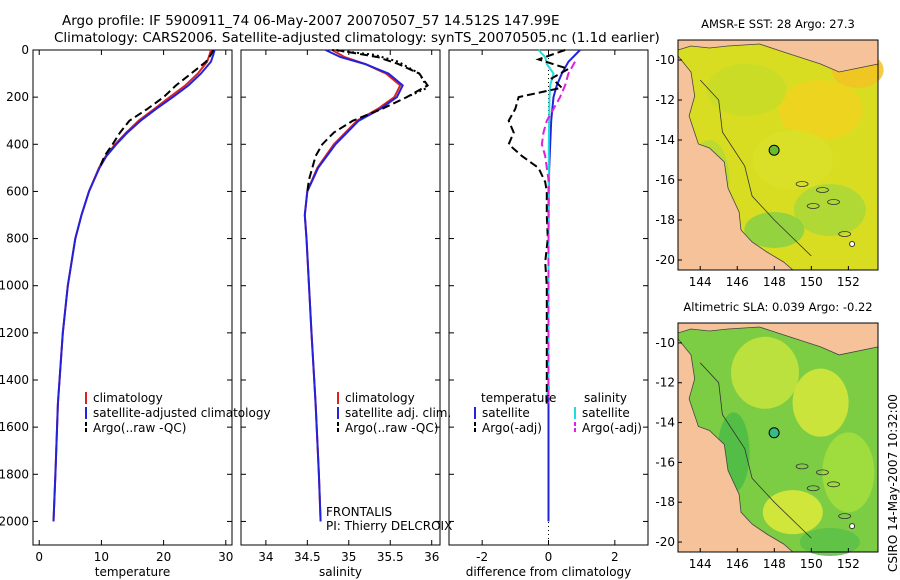  What do you see at coordinates (778, 24) in the screenshot?
I see `map-title-sst: AMSR-E SST: 28 Argo: 27.3` at bounding box center [778, 24].